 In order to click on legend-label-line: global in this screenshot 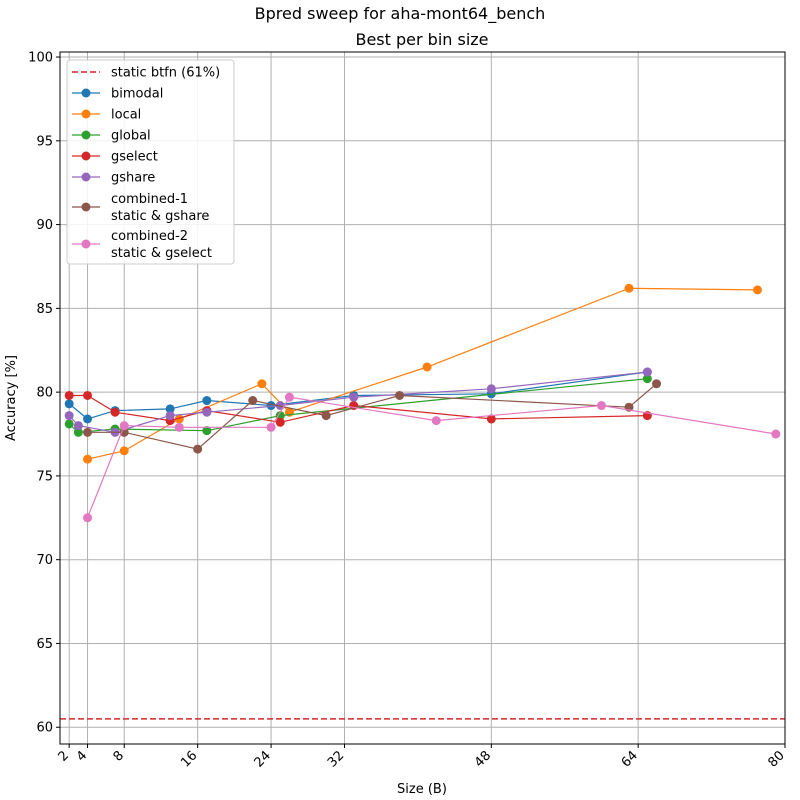, I will do `click(131, 136)`.